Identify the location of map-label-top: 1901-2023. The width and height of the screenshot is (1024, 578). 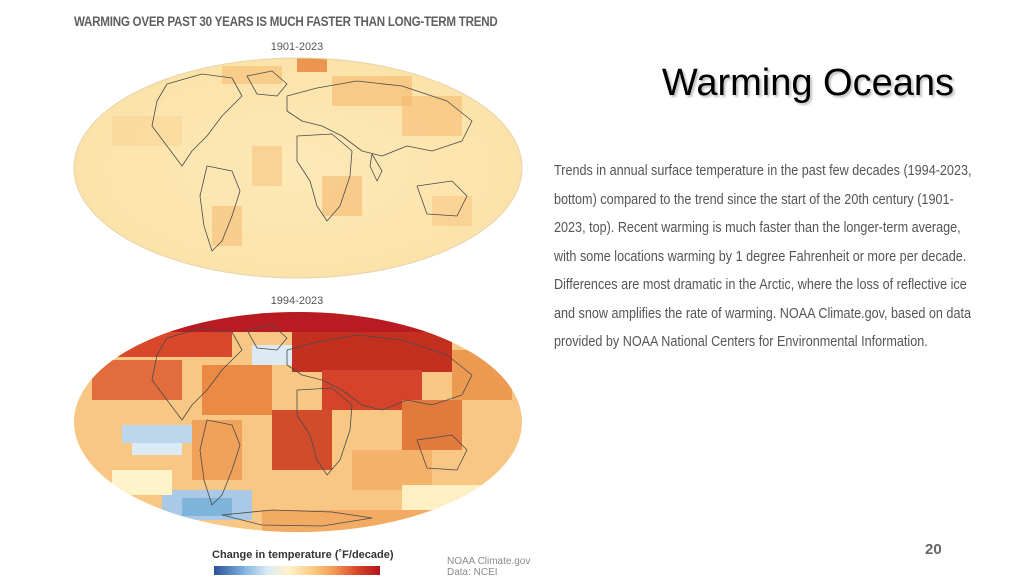
(297, 47).